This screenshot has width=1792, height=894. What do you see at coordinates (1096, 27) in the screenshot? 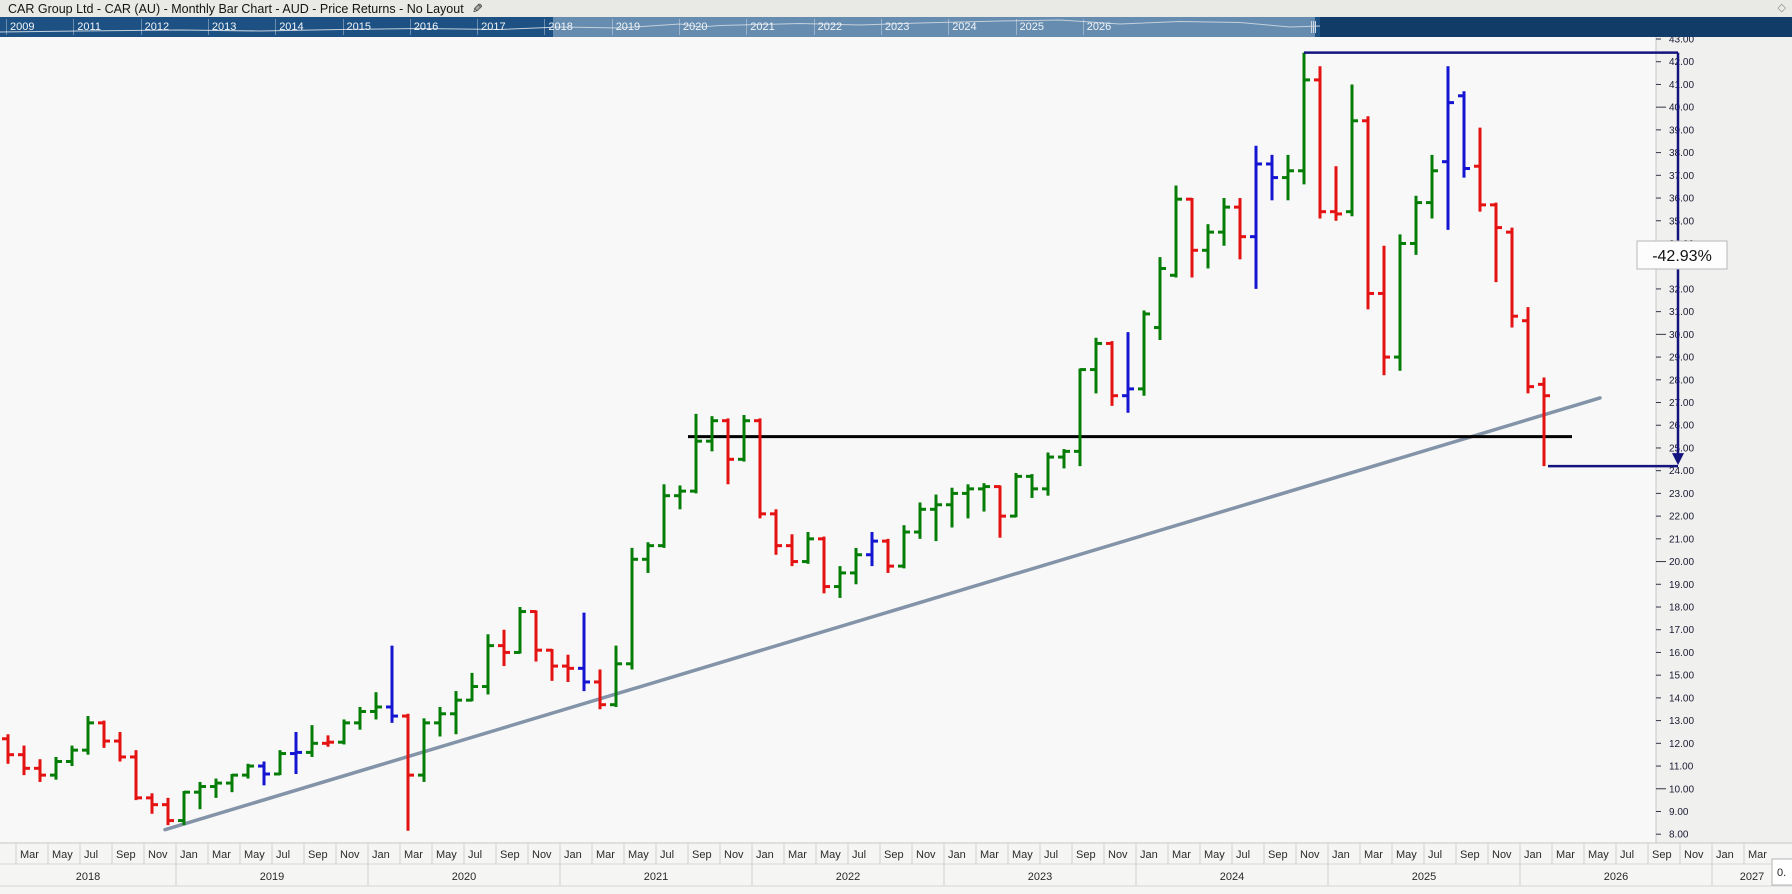
I see `timeline-year-2026: 2026` at bounding box center [1096, 27].